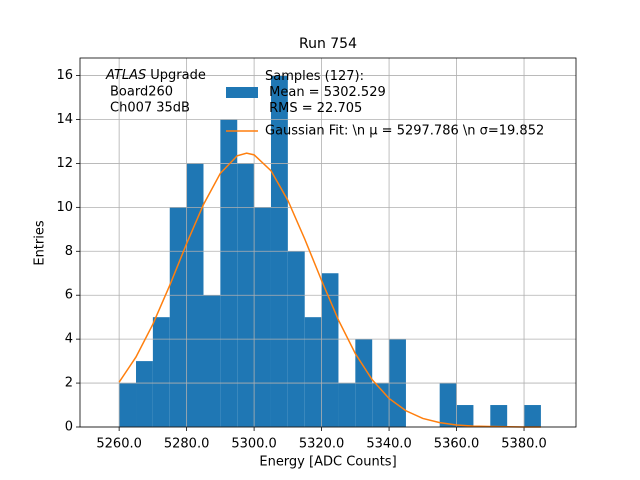 The height and width of the screenshot is (480, 640). Describe the element at coordinates (141, 92) in the screenshot. I see `annotation-line: Board260` at that location.